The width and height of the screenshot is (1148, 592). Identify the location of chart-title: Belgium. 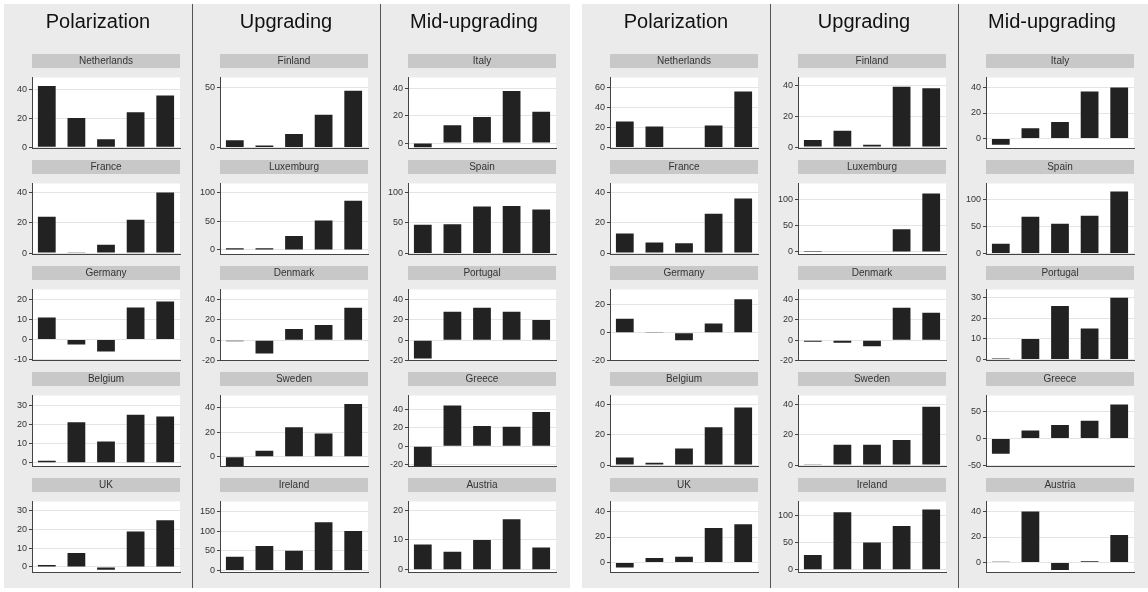
(106, 379).